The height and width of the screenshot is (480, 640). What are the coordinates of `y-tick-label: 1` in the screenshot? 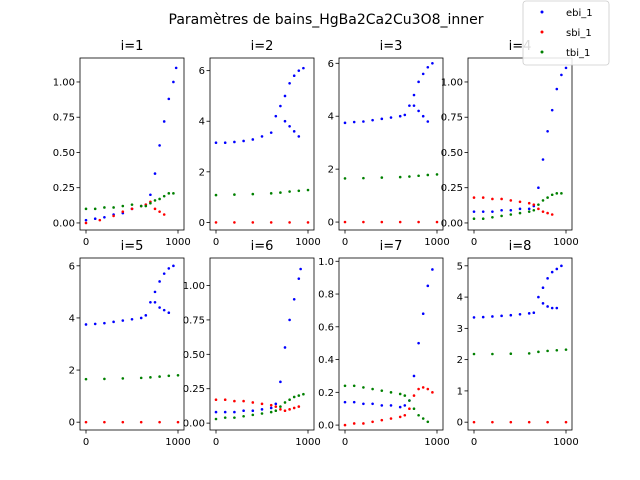 It's located at (460, 391).